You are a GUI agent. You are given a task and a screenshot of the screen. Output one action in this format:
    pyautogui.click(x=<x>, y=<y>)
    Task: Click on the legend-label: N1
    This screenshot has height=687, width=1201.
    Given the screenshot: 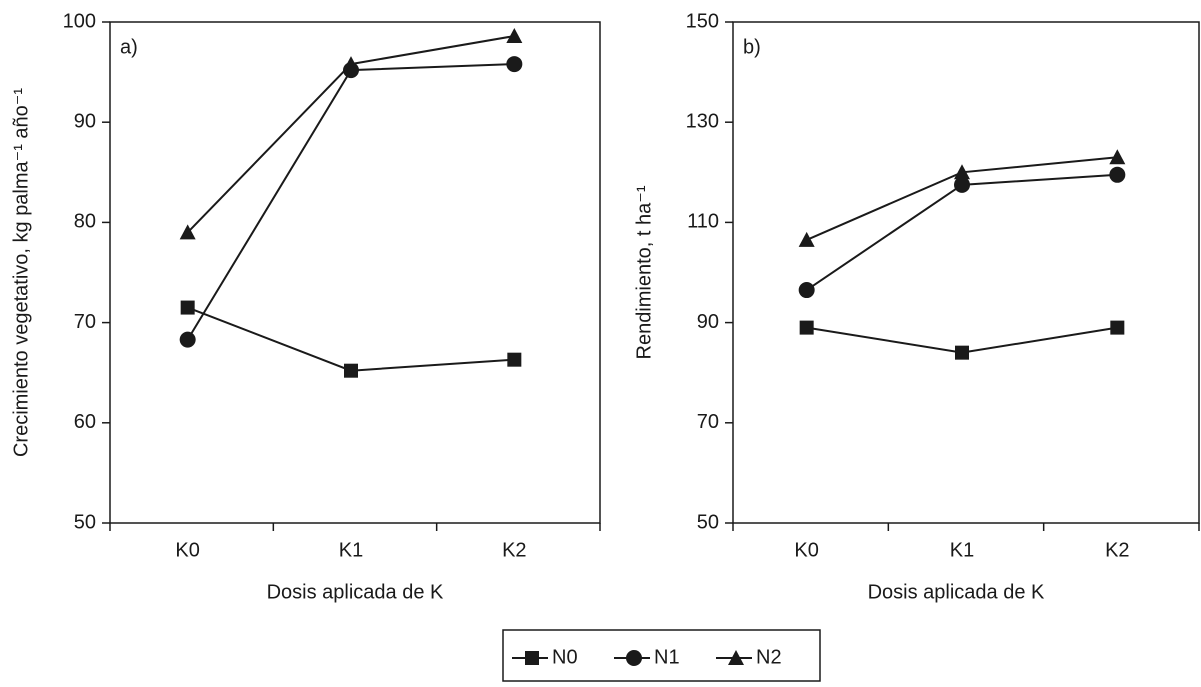 What is the action you would take?
    pyautogui.click(x=667, y=657)
    